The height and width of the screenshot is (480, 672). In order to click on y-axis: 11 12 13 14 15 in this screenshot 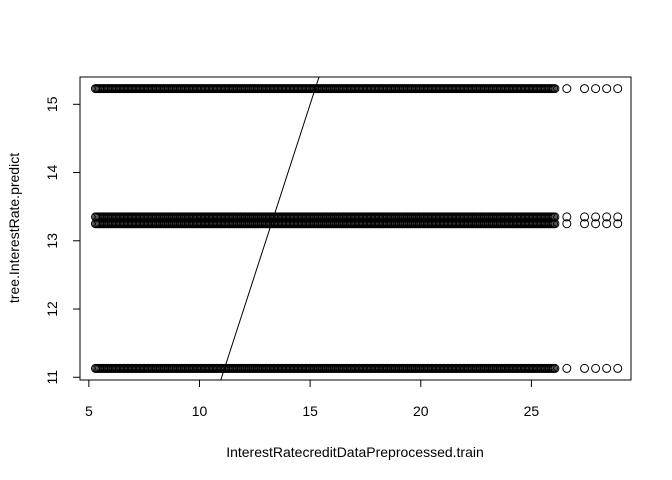, I will do `click(62, 240)`.